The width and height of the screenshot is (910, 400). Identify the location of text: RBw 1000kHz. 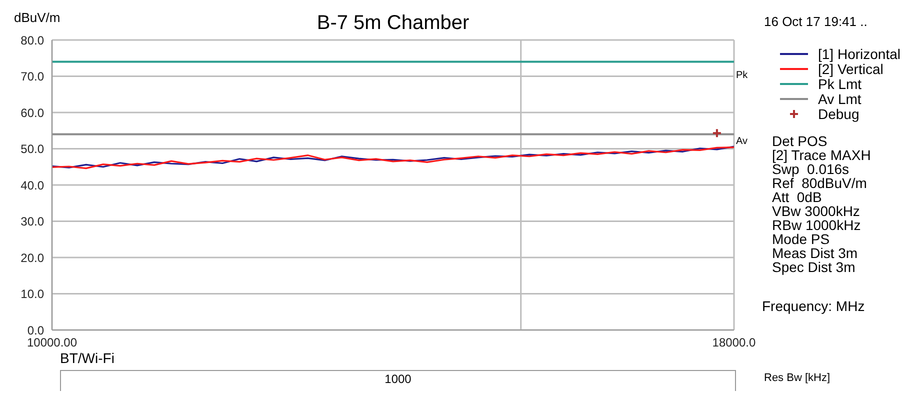
(817, 225).